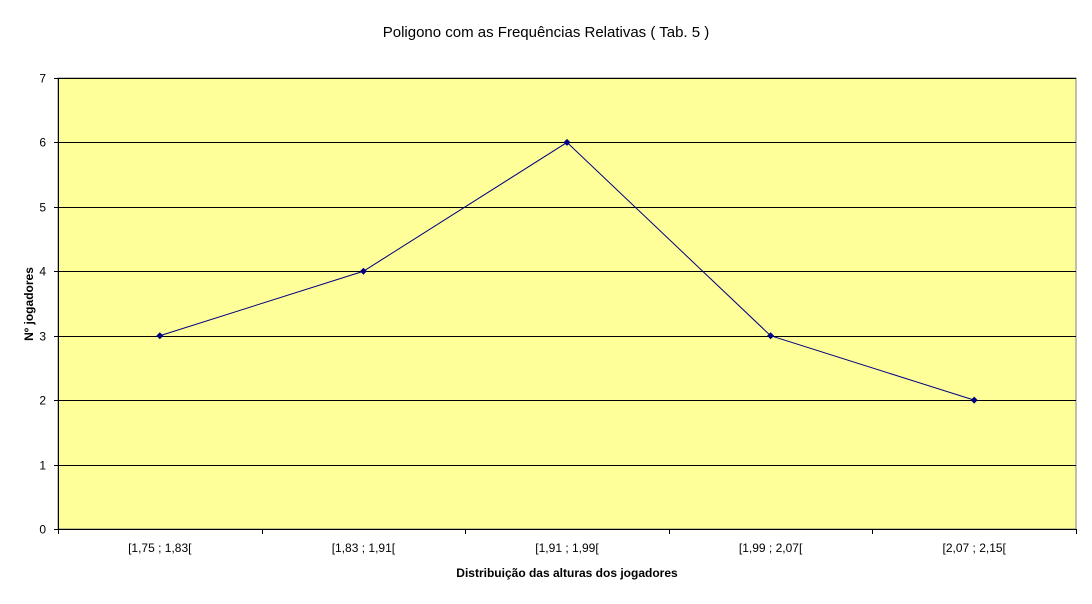  What do you see at coordinates (42, 466) in the screenshot?
I see `y-tick-label: 1` at bounding box center [42, 466].